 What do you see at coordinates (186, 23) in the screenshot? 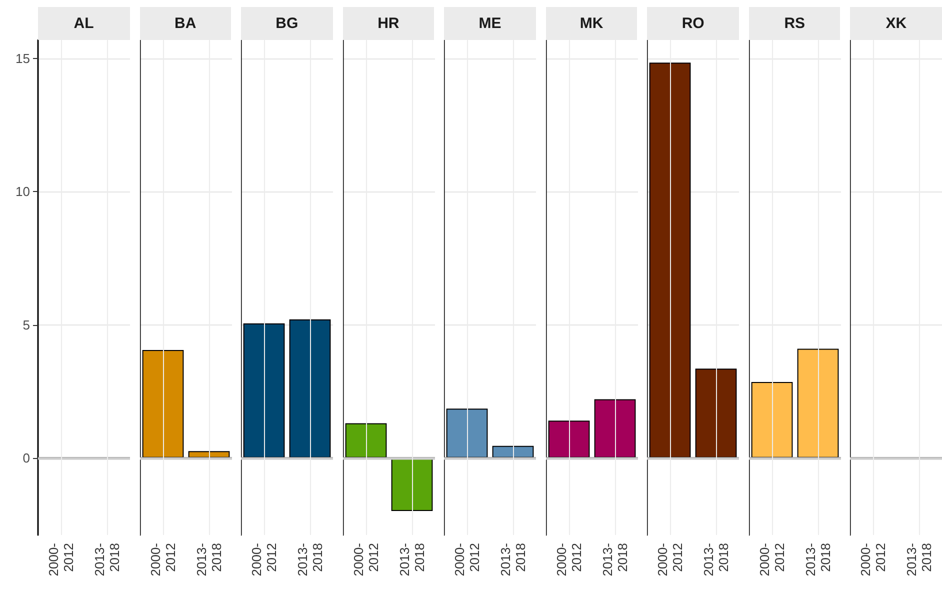
I see `chart-title: BA` at bounding box center [186, 23].